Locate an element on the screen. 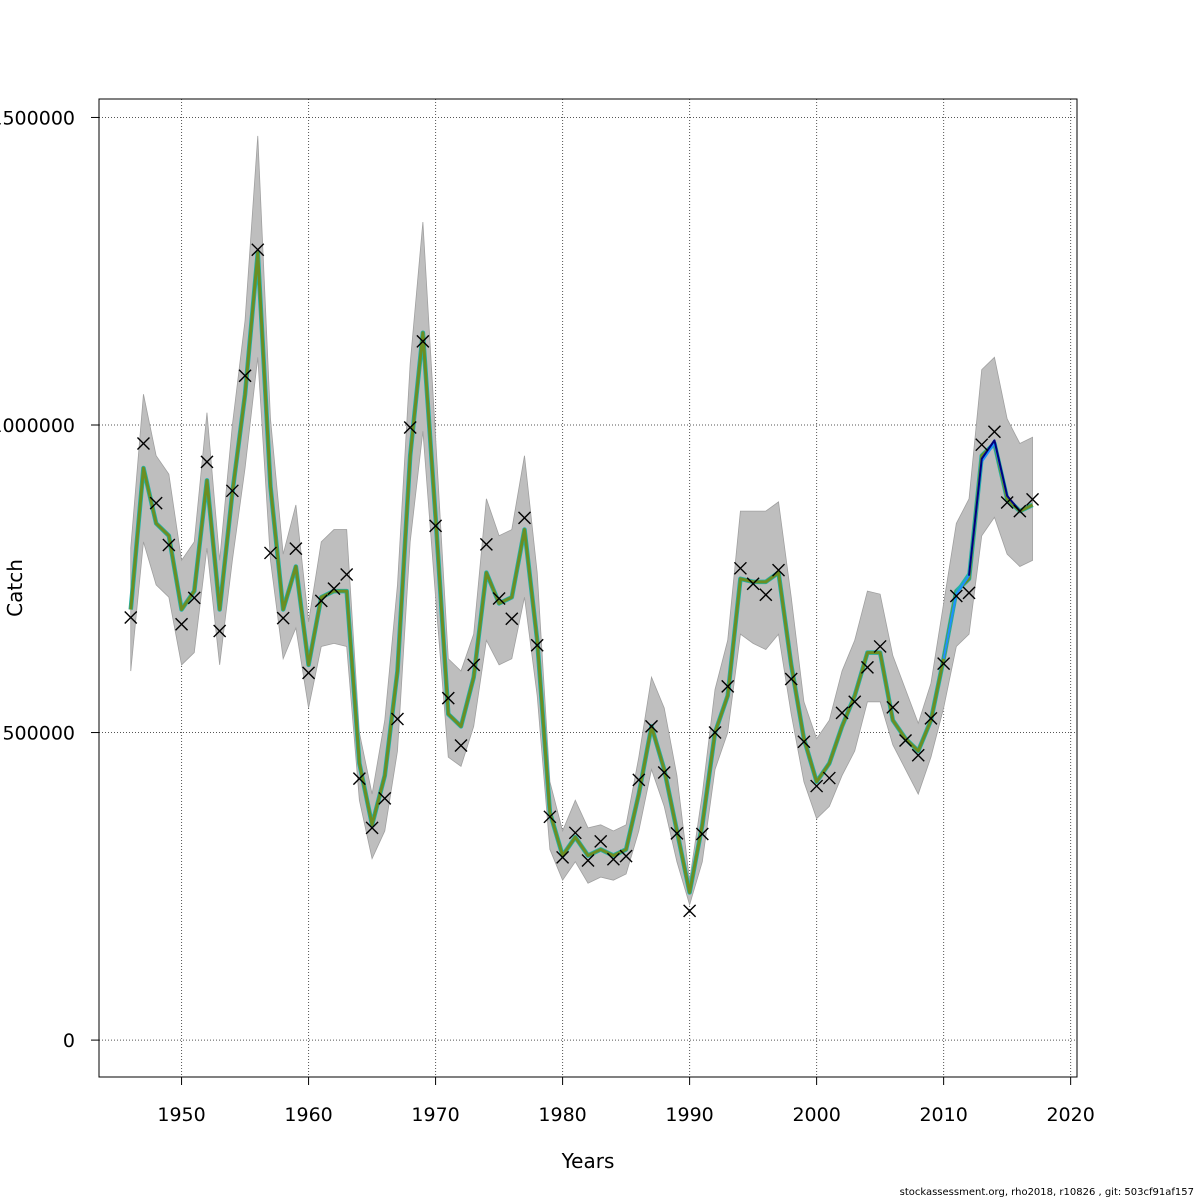  x-tick-label: 1960 is located at coordinates (308, 1115).